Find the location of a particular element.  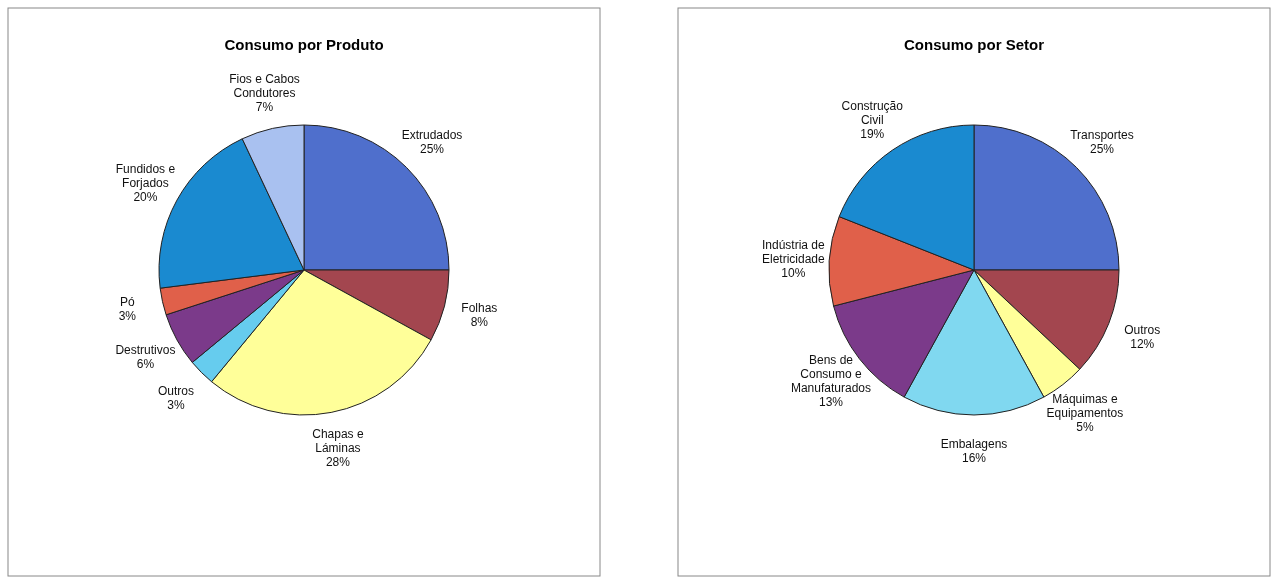

slice-label: Embalagens is located at coordinates (974, 444).